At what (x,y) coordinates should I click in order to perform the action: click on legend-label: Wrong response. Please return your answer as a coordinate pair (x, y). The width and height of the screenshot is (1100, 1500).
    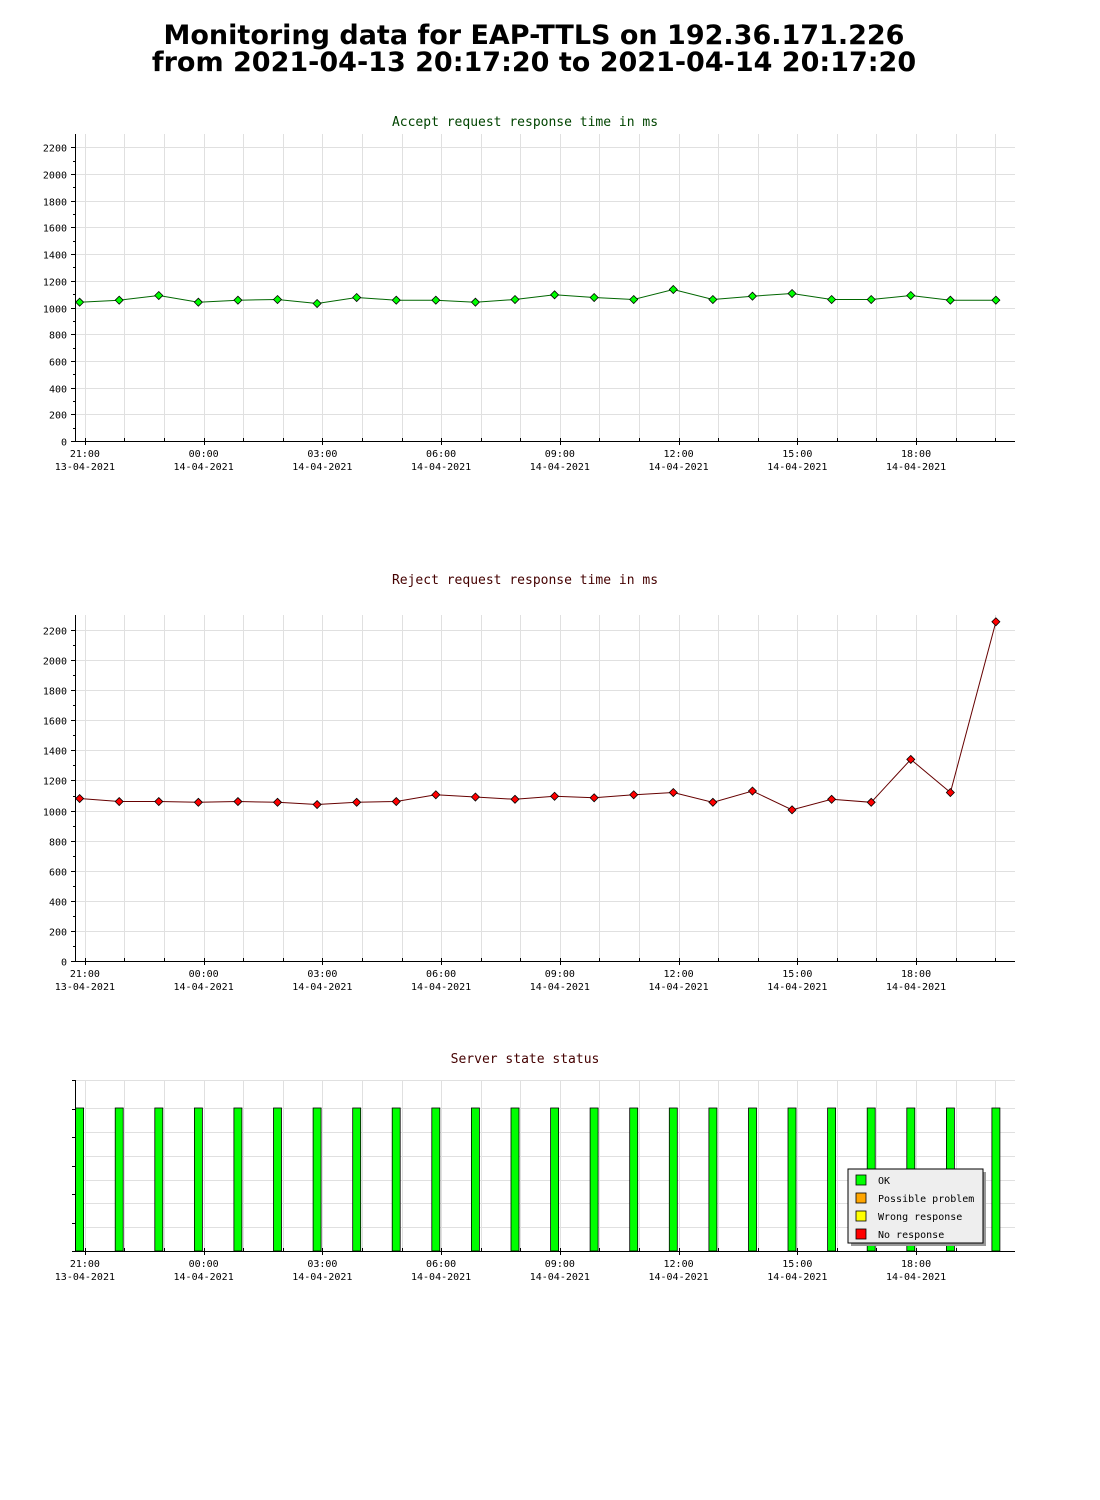
    Looking at the image, I should click on (920, 1217).